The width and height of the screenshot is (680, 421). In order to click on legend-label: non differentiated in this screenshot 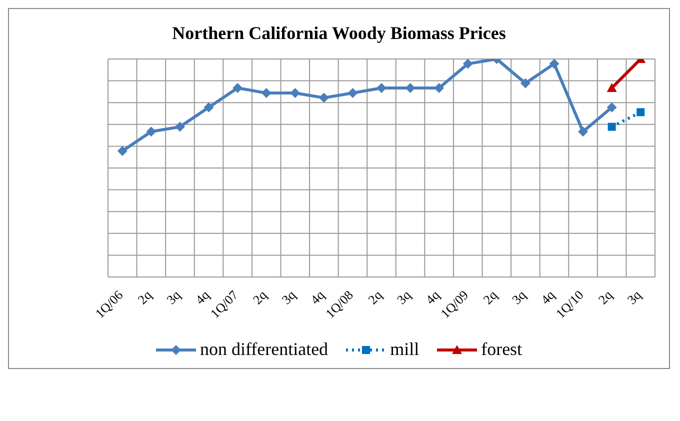, I will do `click(264, 349)`.